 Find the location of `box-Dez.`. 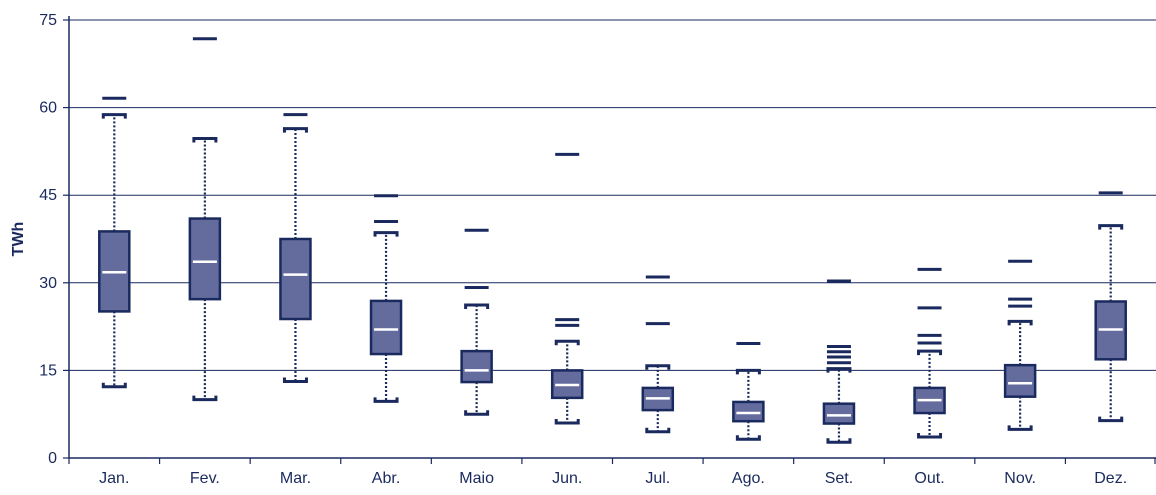

box-Dez. is located at coordinates (1110, 307).